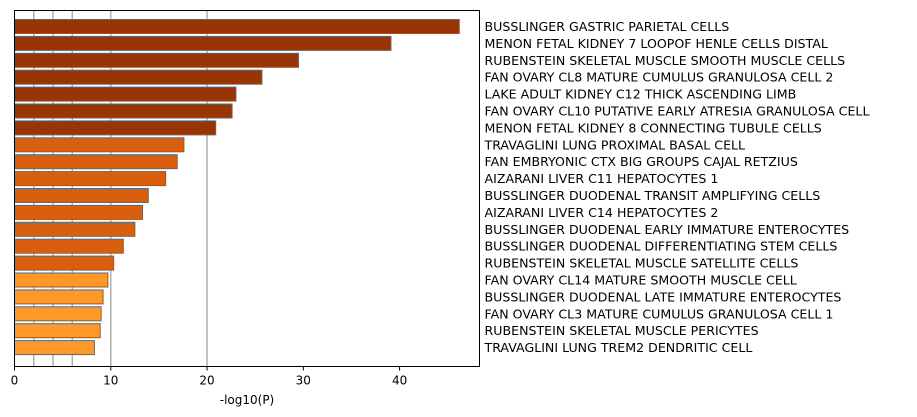 This screenshot has width=917, height=417. I want to click on category-label: AIZARANI LIVER C11 HEPATOCYTES 1, so click(602, 178).